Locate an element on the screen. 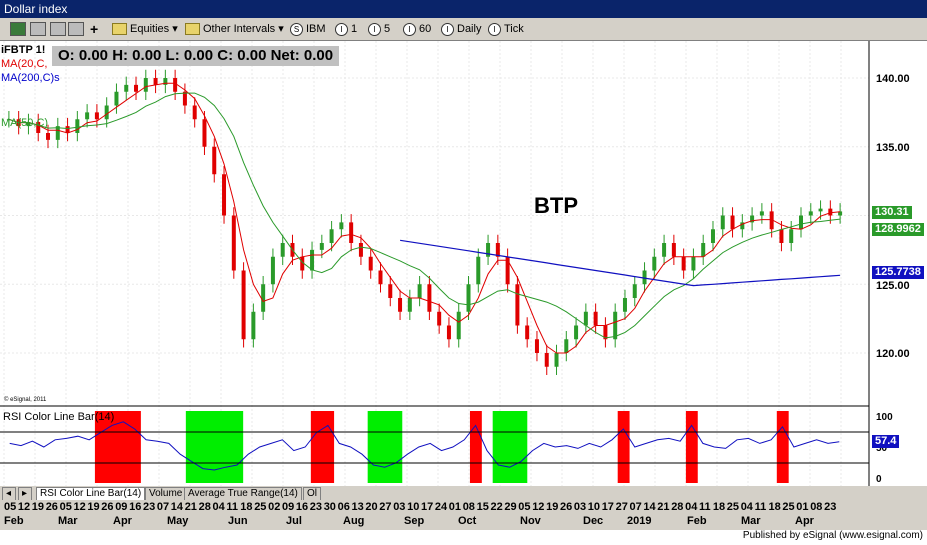  month-label: Oct is located at coordinates (467, 521).